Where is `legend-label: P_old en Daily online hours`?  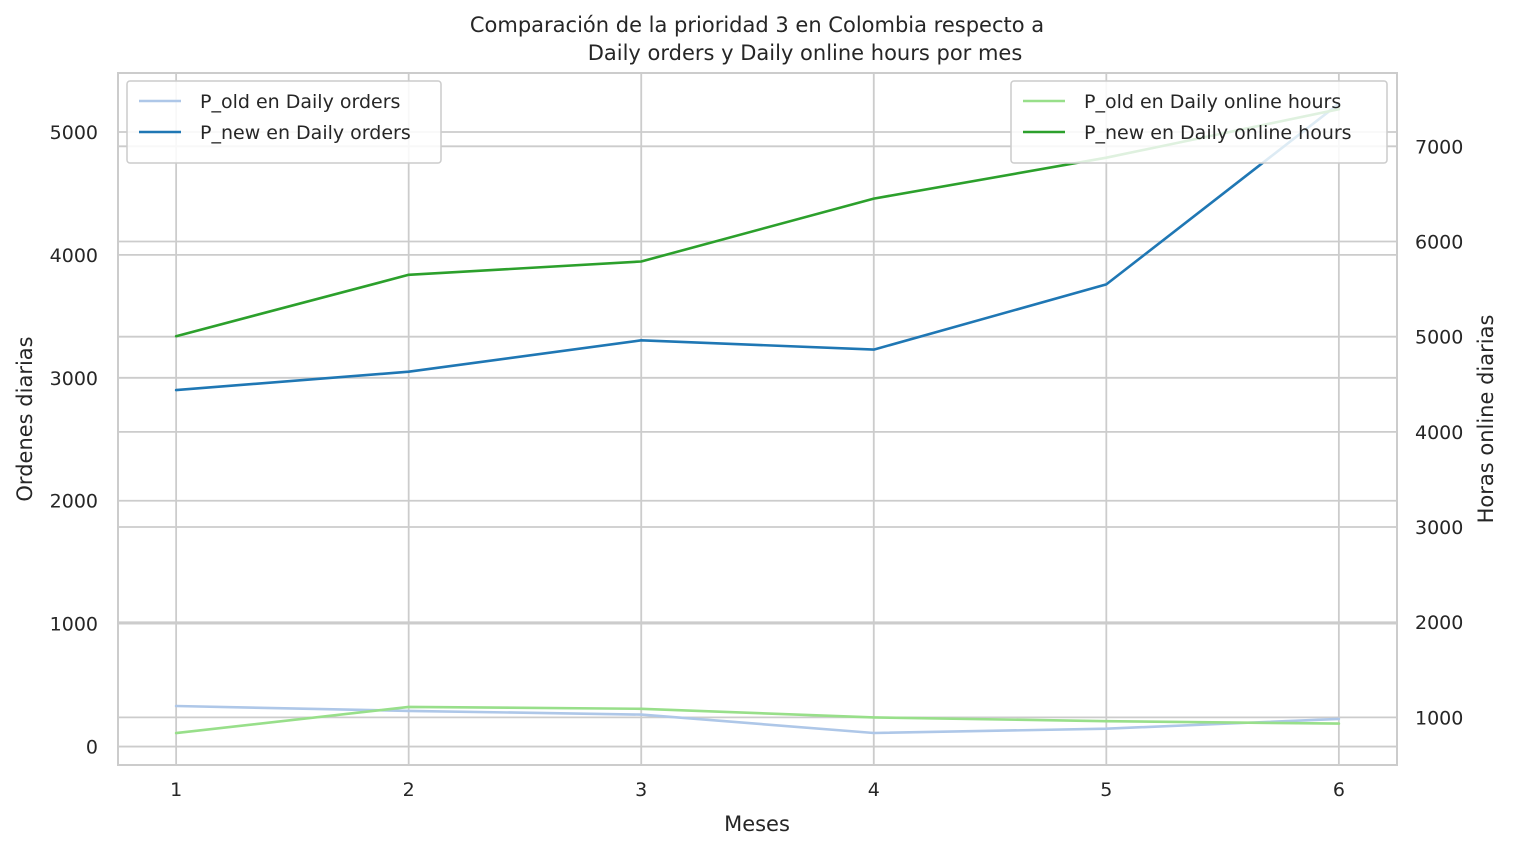
legend-label: P_old en Daily online hours is located at coordinates (1212, 102).